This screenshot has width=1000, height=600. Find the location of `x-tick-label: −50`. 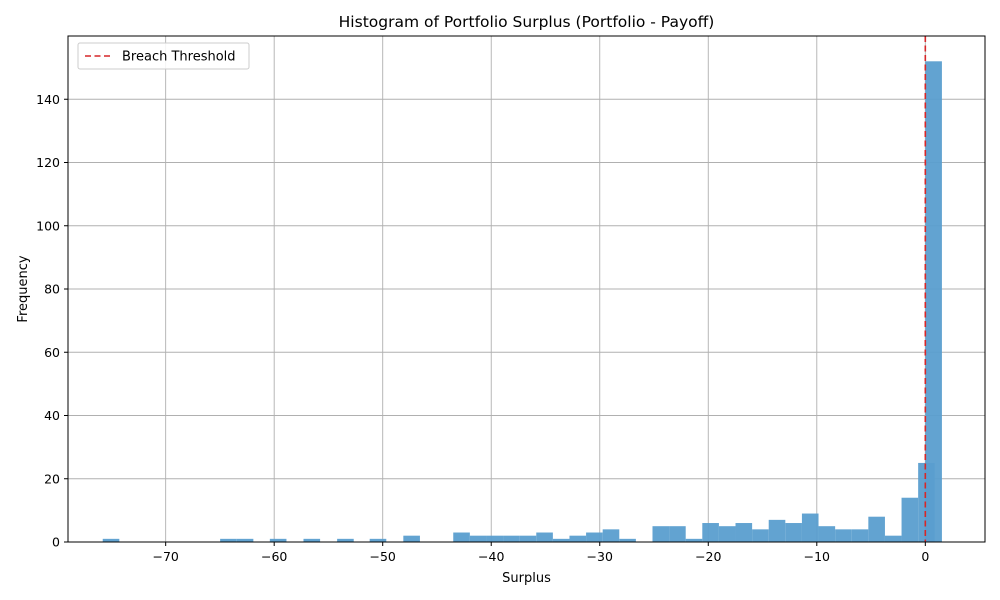

x-tick-label: −50 is located at coordinates (383, 556).